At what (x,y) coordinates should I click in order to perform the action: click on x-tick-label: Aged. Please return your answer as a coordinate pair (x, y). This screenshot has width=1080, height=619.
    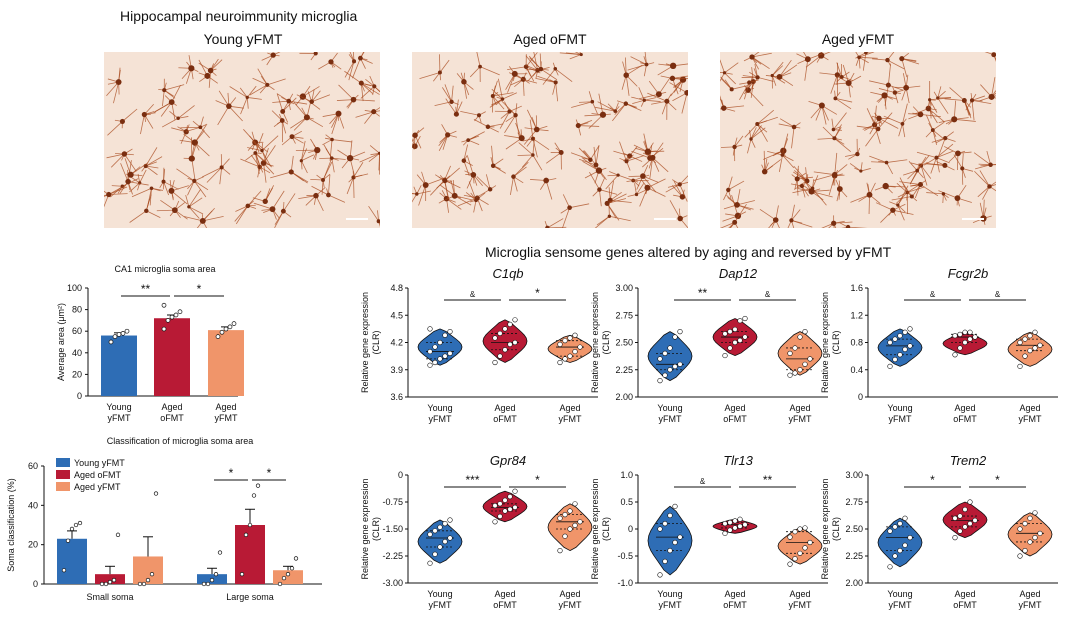
    Looking at the image, I should click on (504, 408).